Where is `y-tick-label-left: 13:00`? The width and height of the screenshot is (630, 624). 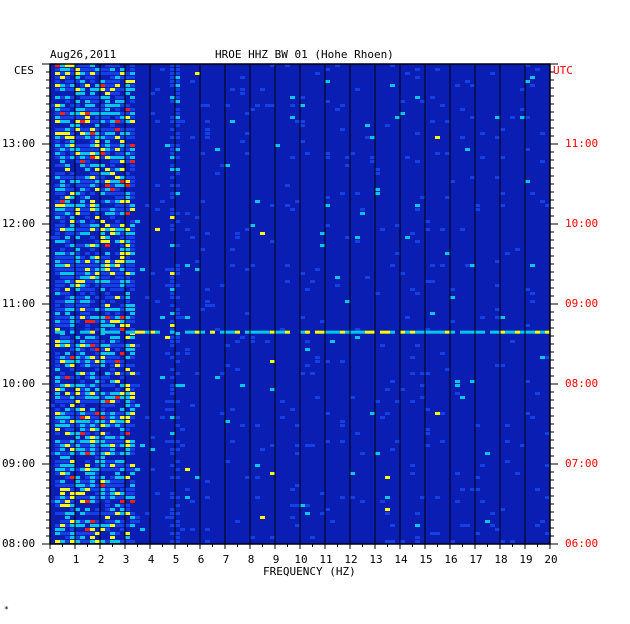 y-tick-label-left: 13:00 is located at coordinates (19, 143).